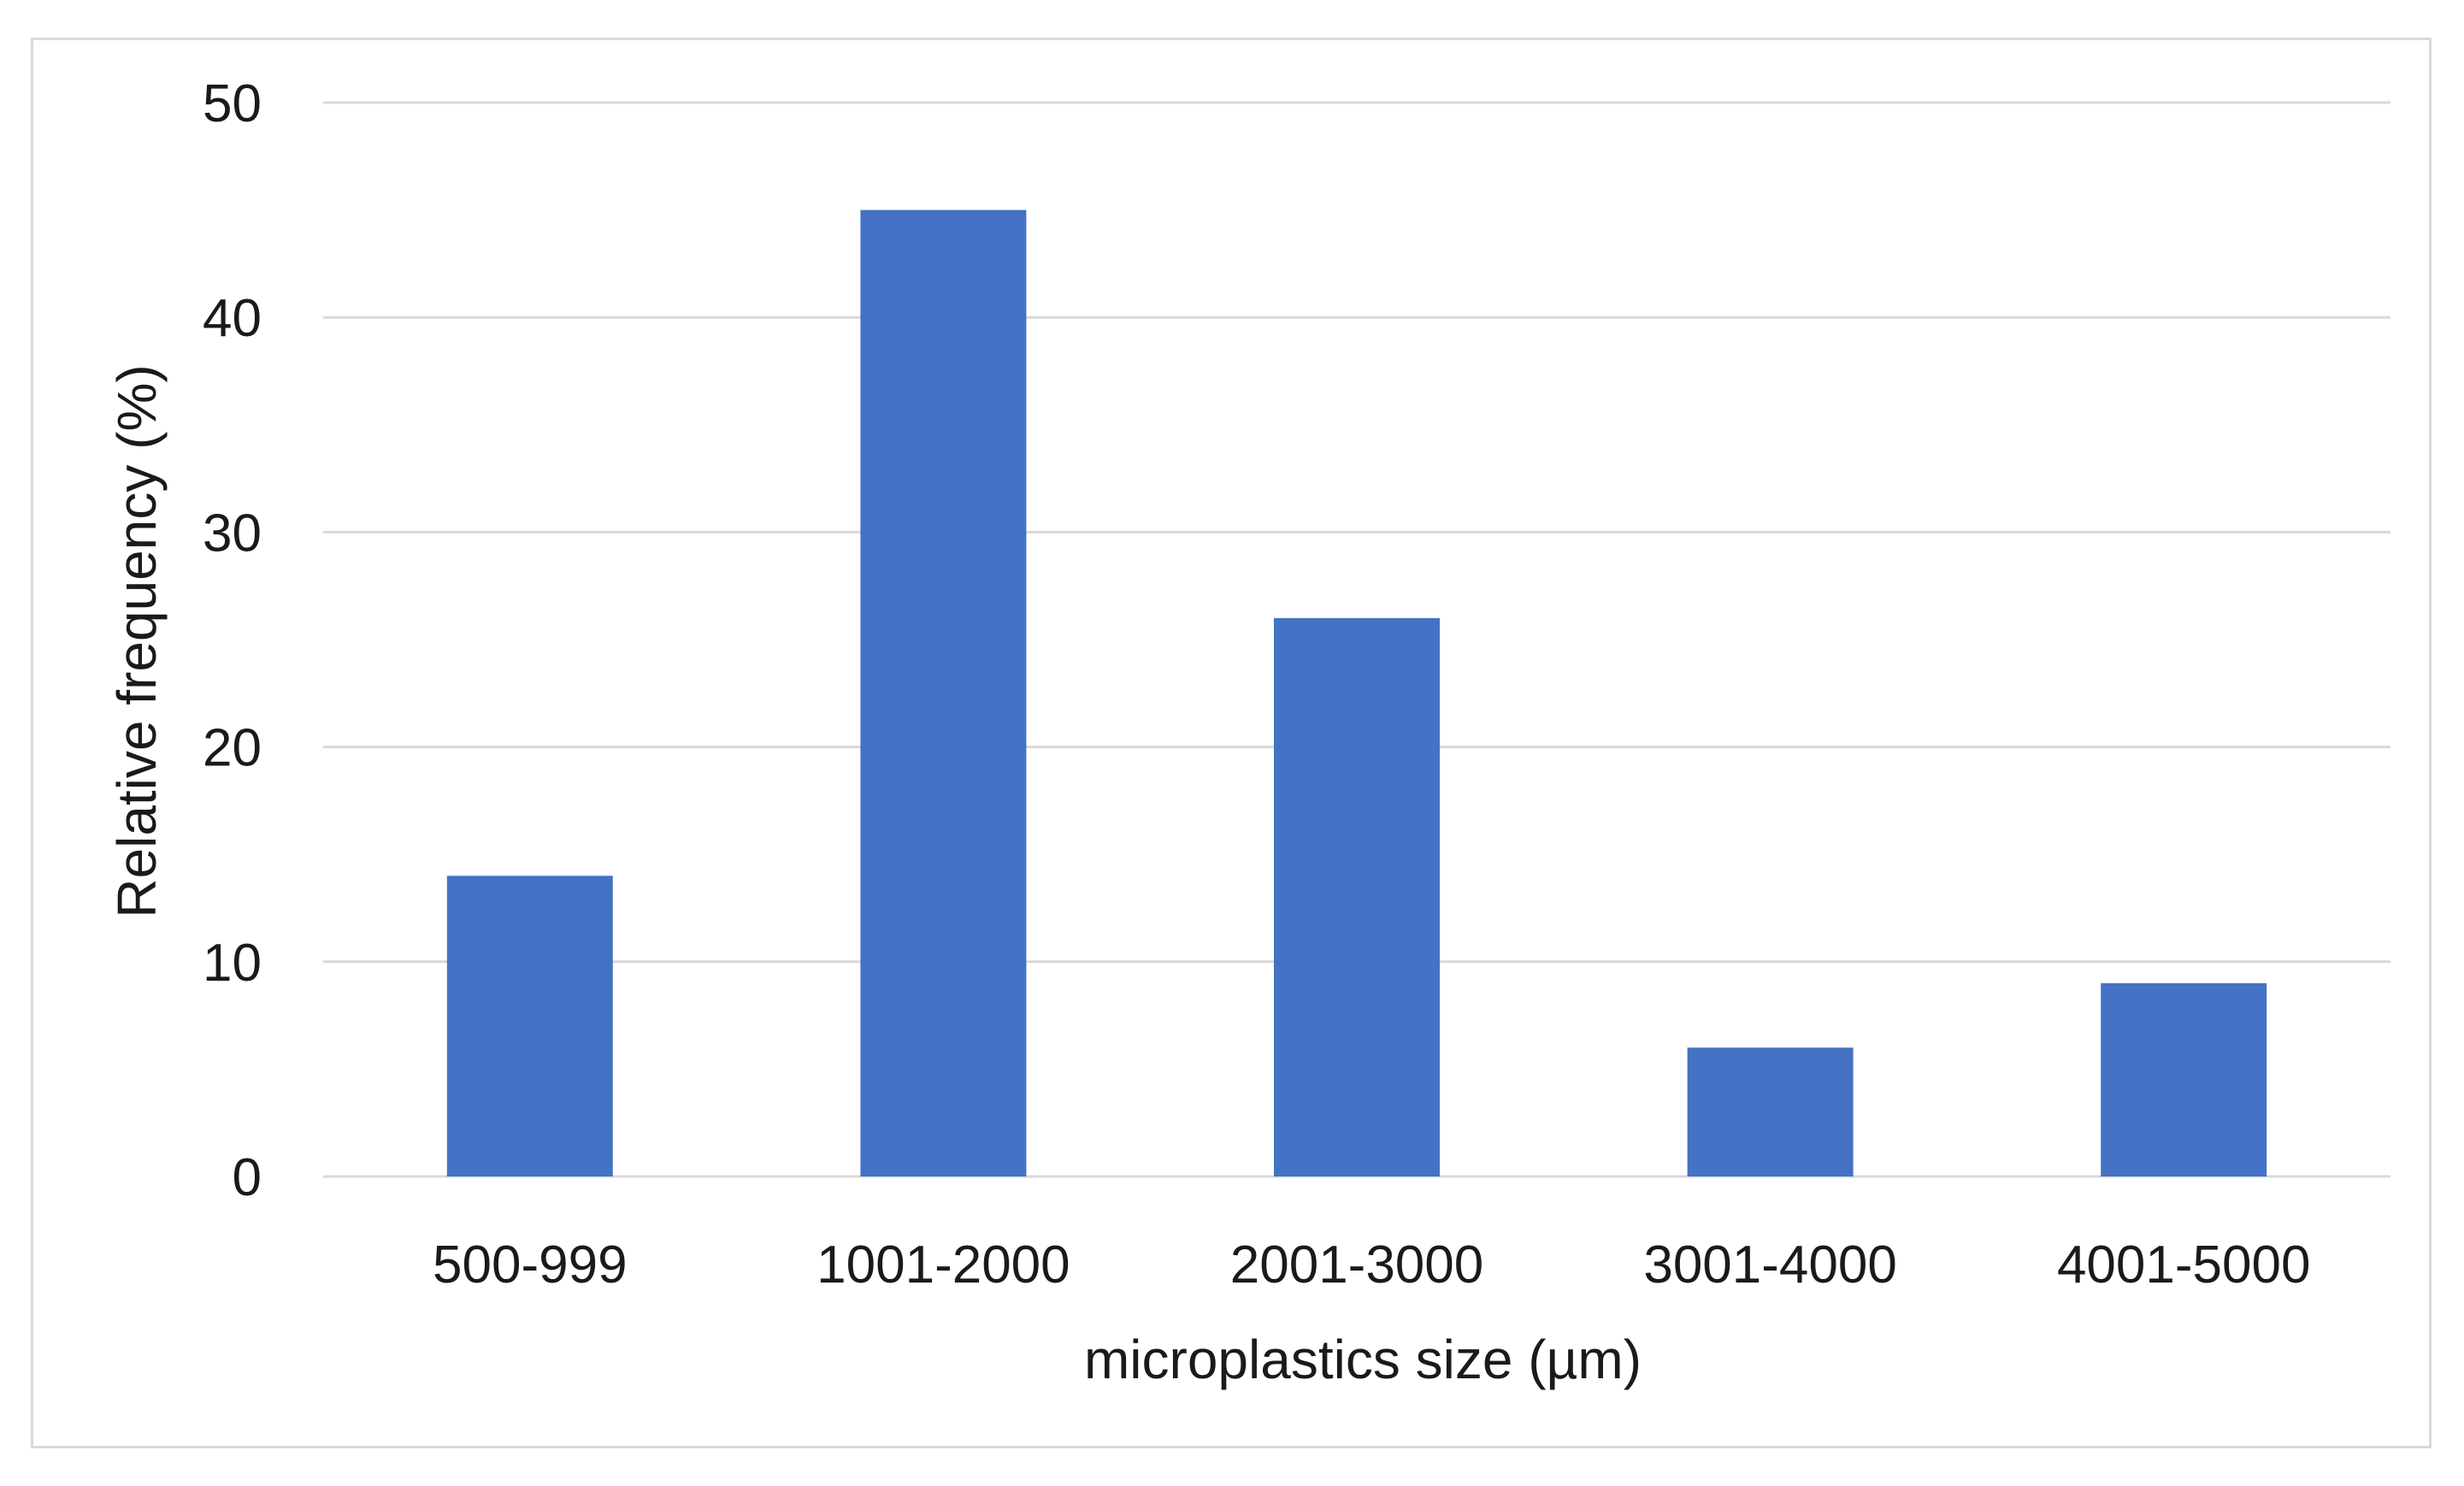 This screenshot has height=1486, width=2464. I want to click on y-tick-label: 40, so click(232, 318).